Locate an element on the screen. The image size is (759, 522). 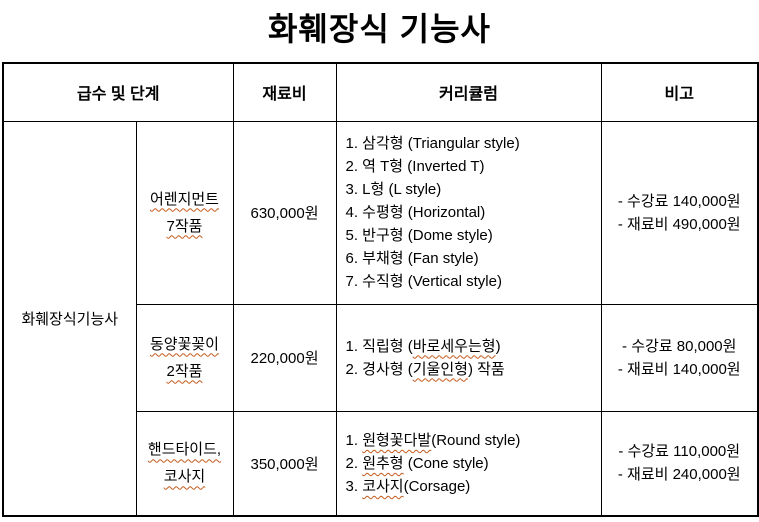
curriculum-item: 2. 경사형 (기울인형) 작품 is located at coordinates (470, 369).